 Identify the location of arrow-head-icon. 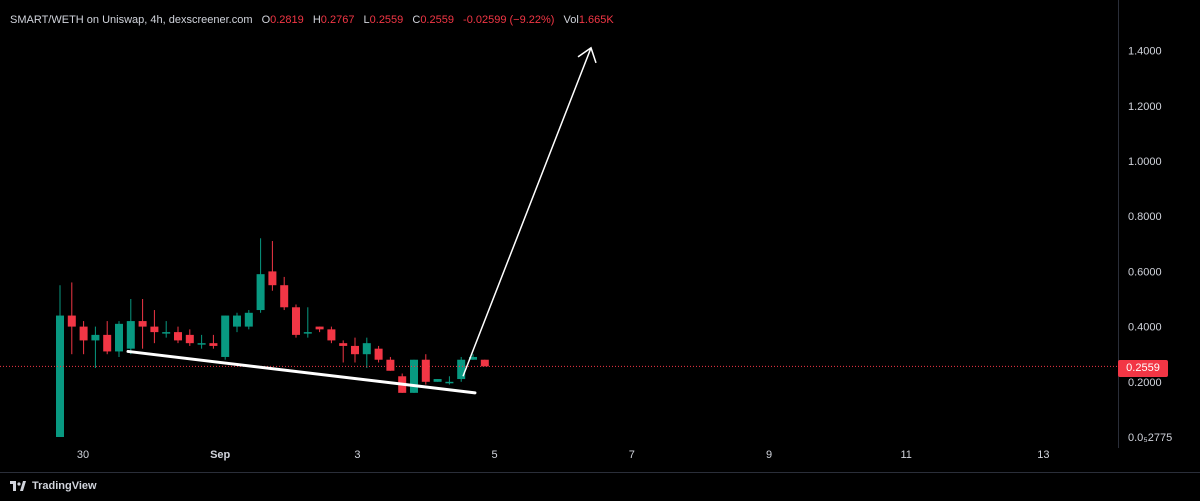
(587, 55).